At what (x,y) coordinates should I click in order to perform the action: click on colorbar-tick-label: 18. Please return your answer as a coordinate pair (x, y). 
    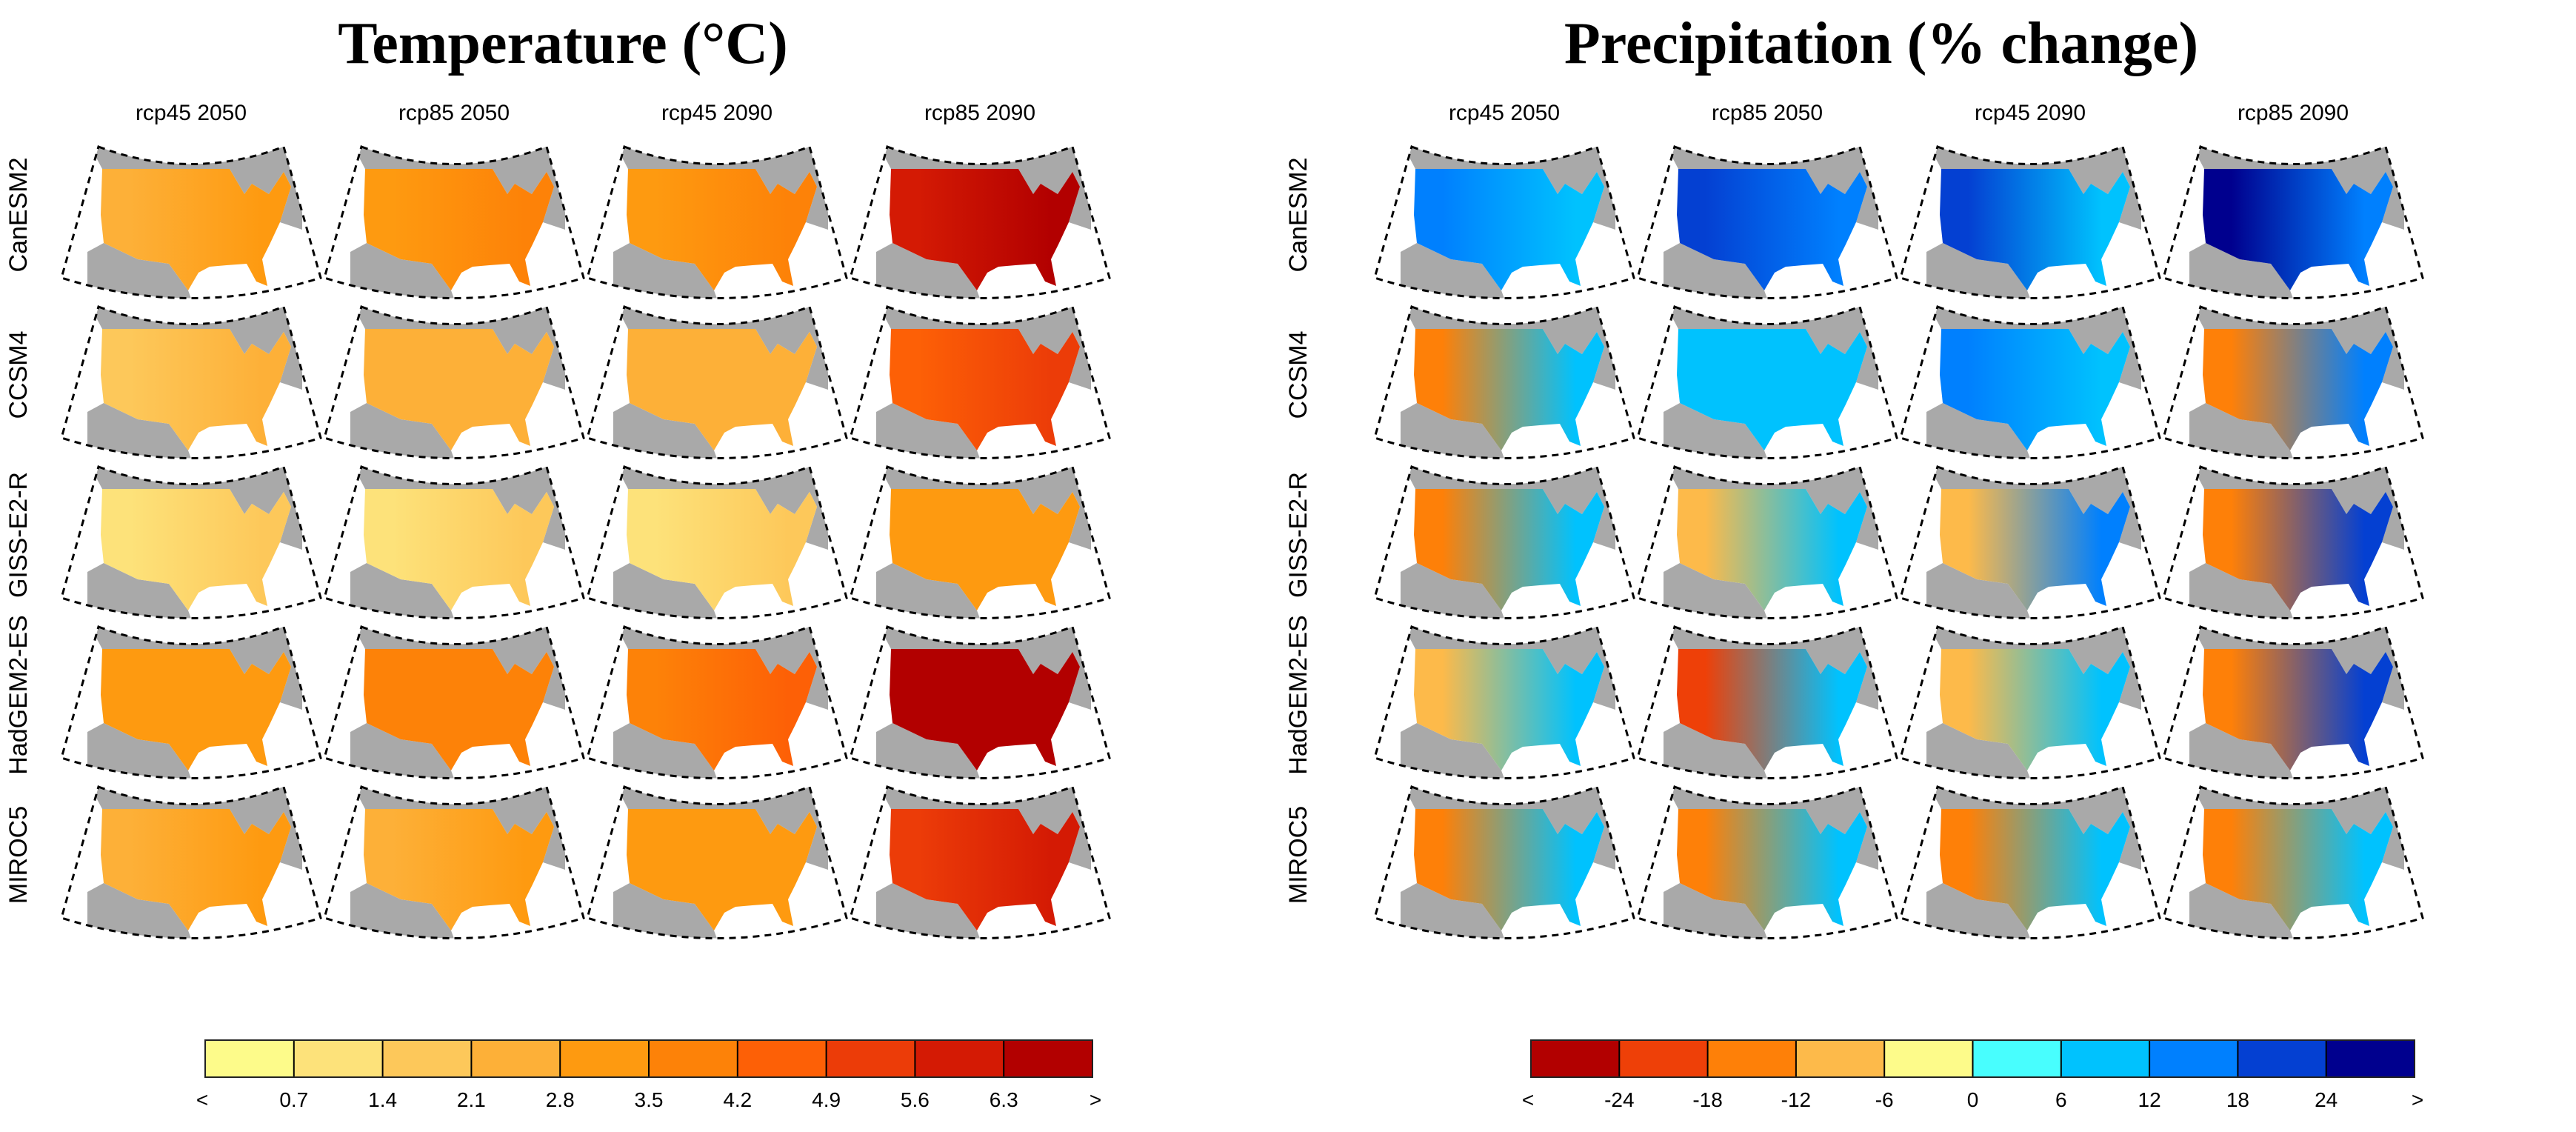
    Looking at the image, I should click on (2237, 1099).